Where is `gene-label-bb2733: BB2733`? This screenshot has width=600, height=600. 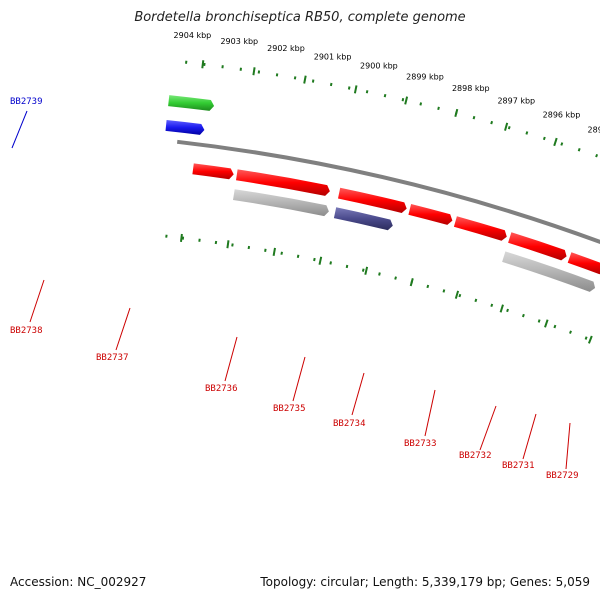 gene-label-bb2733: BB2733 is located at coordinates (420, 444).